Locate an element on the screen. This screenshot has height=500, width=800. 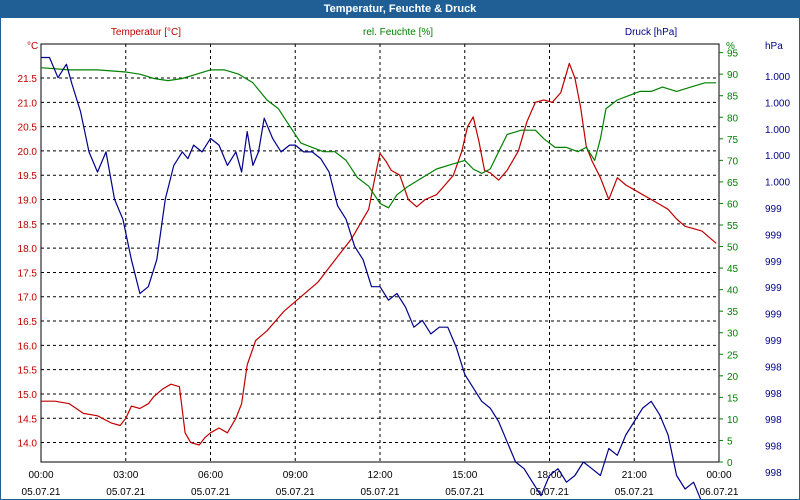
humidity-tick-label: 0 is located at coordinates (730, 463).